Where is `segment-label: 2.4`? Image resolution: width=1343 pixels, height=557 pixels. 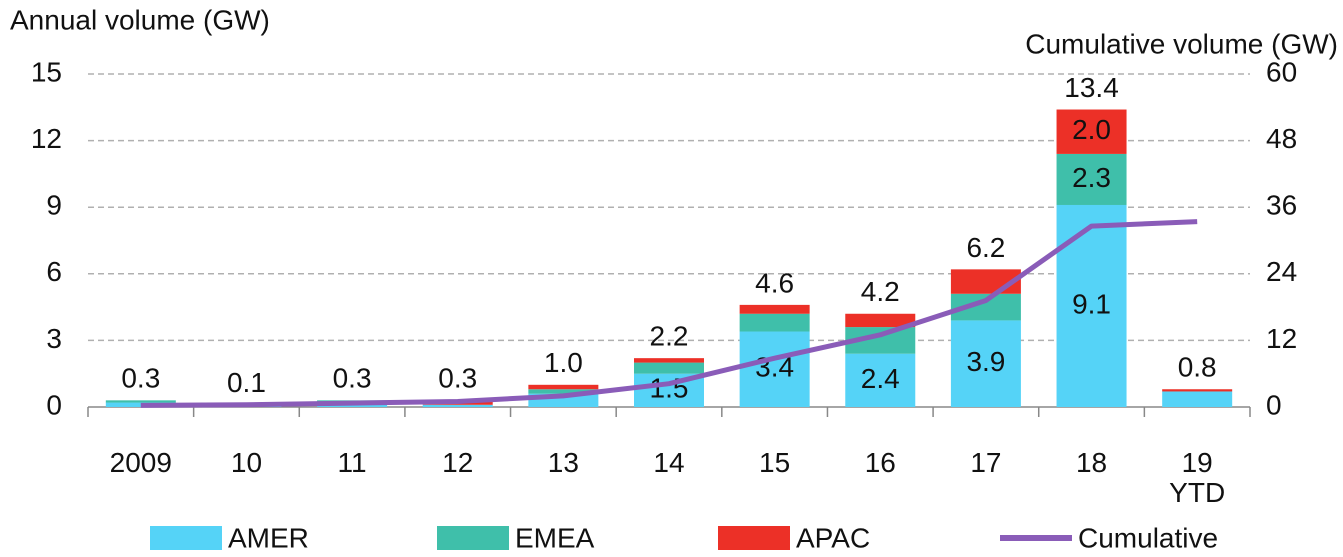
segment-label: 2.4 is located at coordinates (880, 378).